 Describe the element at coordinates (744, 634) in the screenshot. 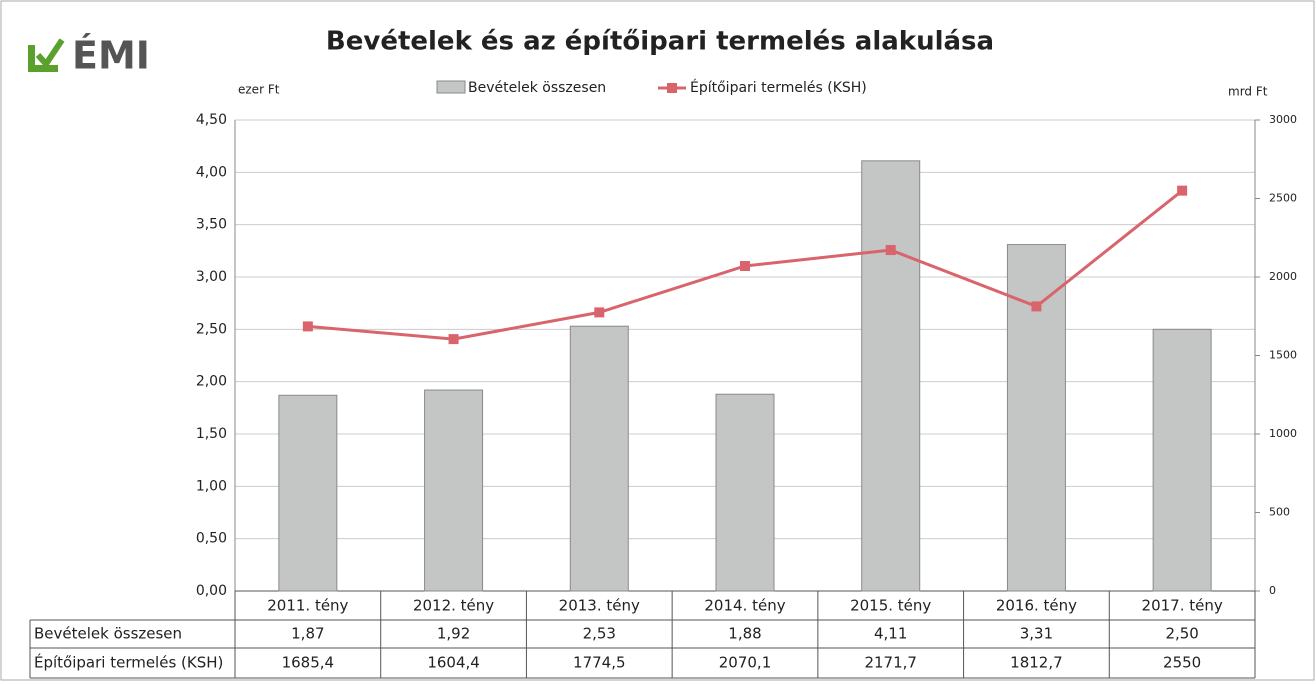

I see `table-value: 1,88` at that location.